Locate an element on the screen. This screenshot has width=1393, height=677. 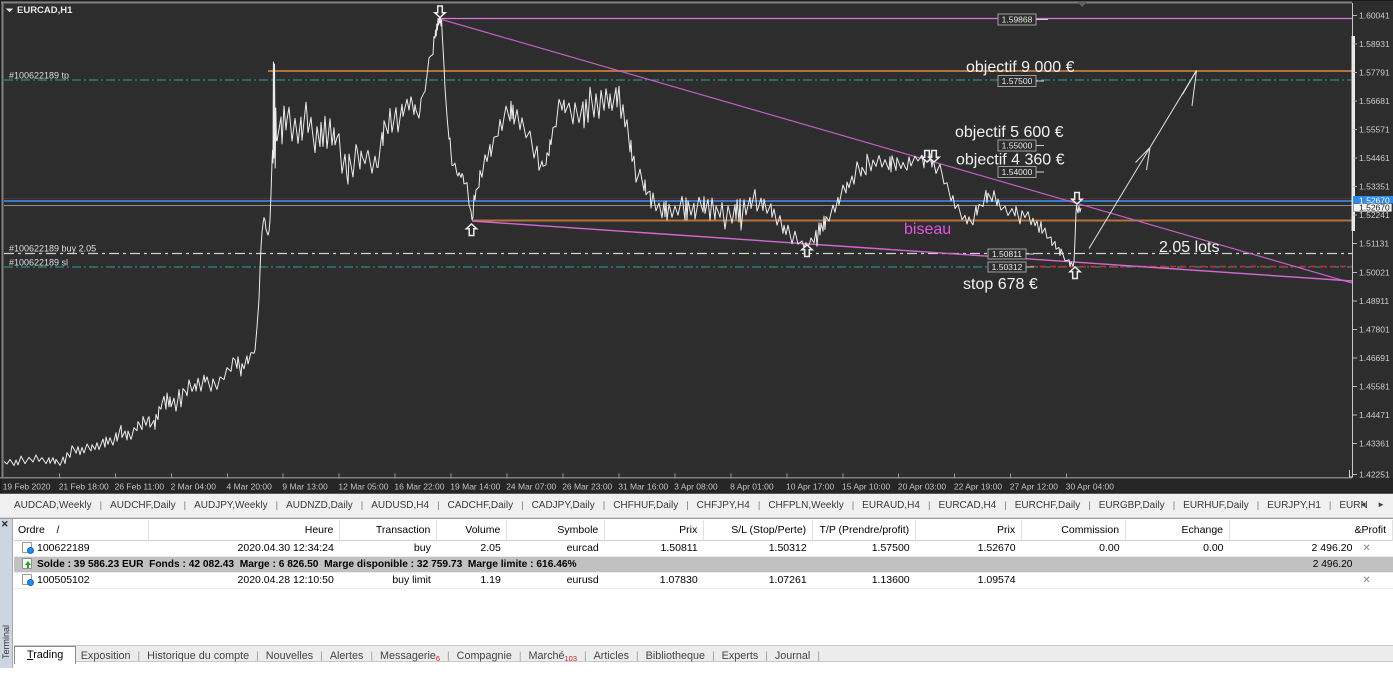
svg-text: #100622189 sl is located at coordinates (38, 263).